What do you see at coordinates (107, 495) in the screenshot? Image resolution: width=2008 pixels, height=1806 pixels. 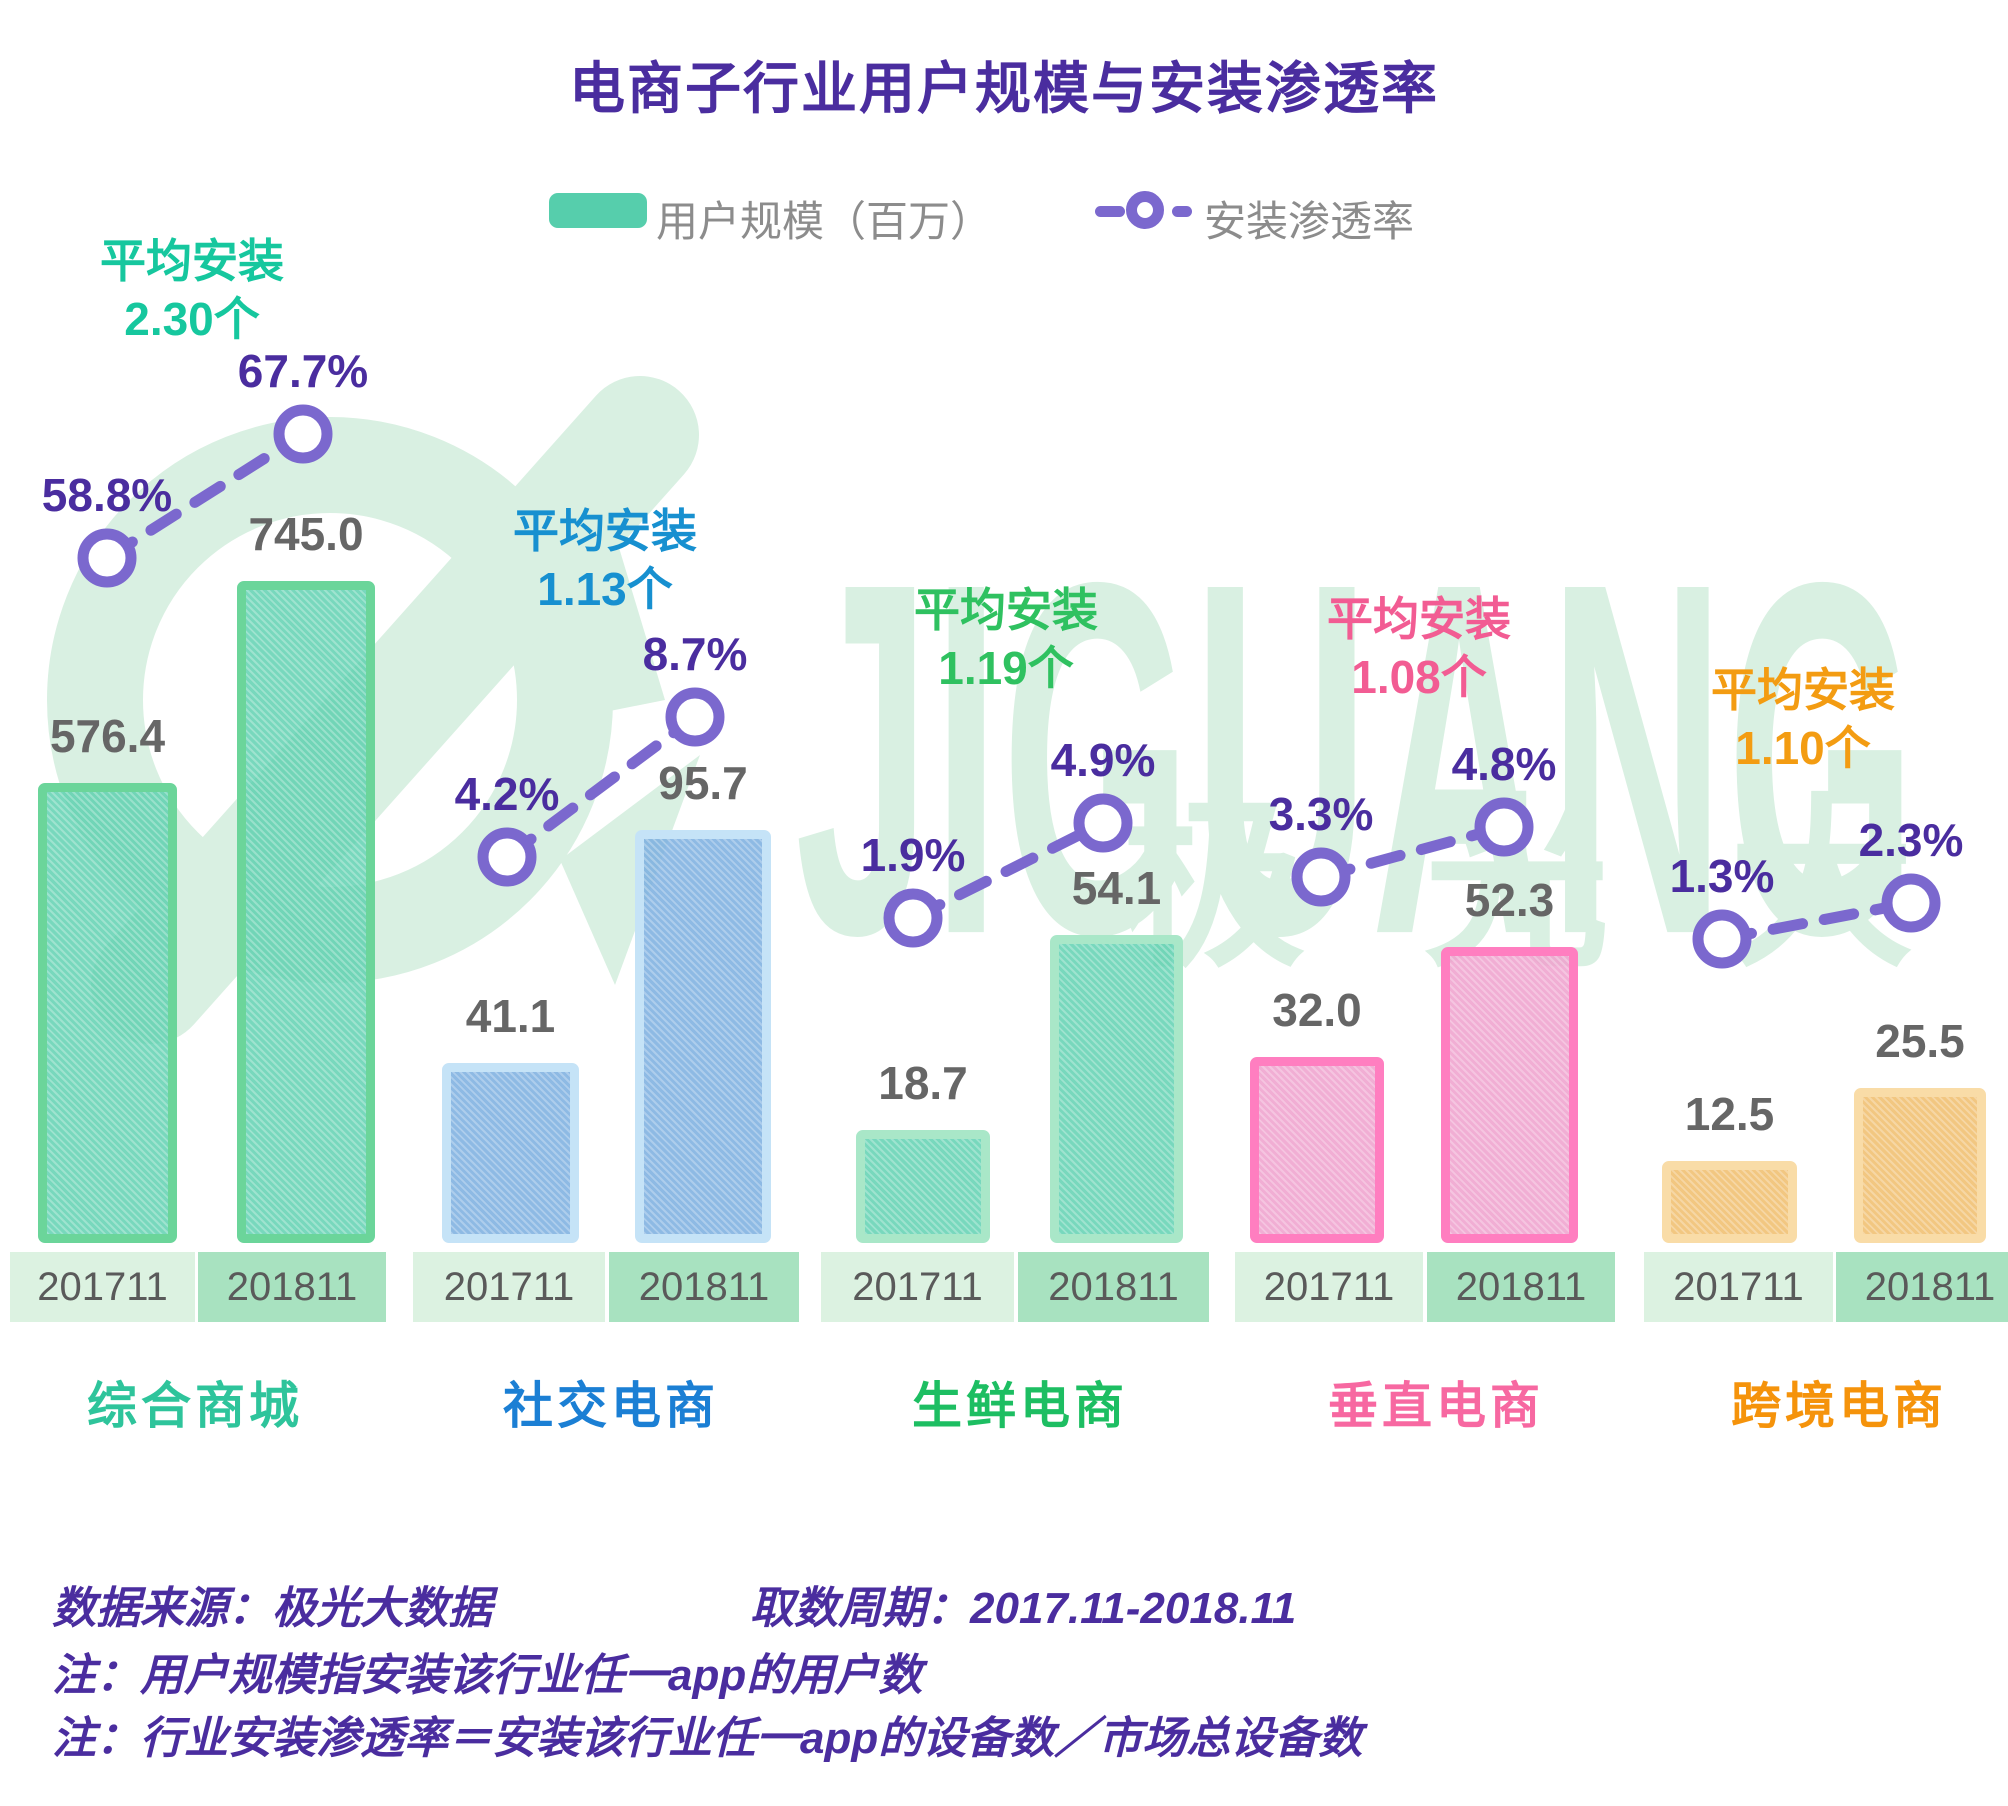 I see `penetration-pct-label: 58.8%` at bounding box center [107, 495].